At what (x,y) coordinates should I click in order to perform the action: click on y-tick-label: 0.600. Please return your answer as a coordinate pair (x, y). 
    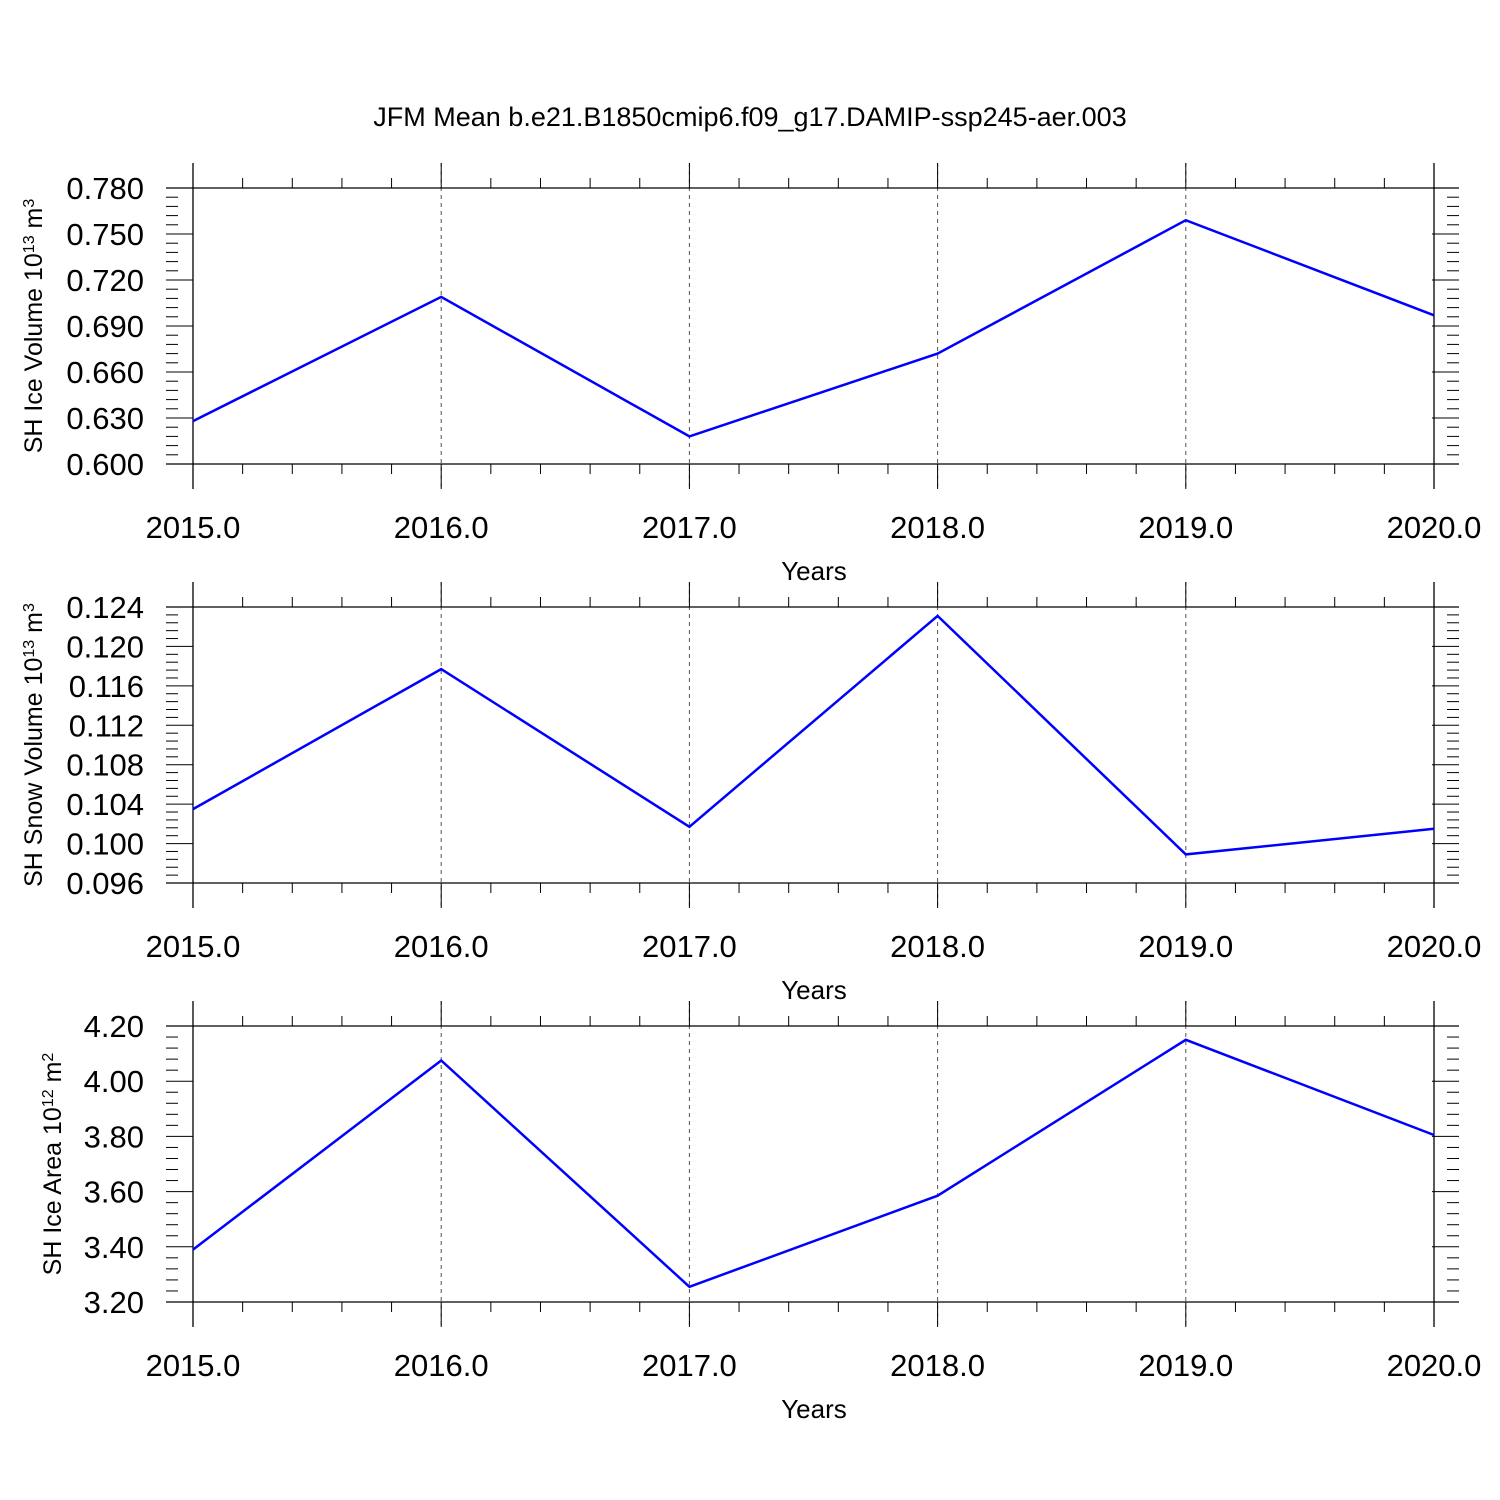
    Looking at the image, I should click on (105, 464).